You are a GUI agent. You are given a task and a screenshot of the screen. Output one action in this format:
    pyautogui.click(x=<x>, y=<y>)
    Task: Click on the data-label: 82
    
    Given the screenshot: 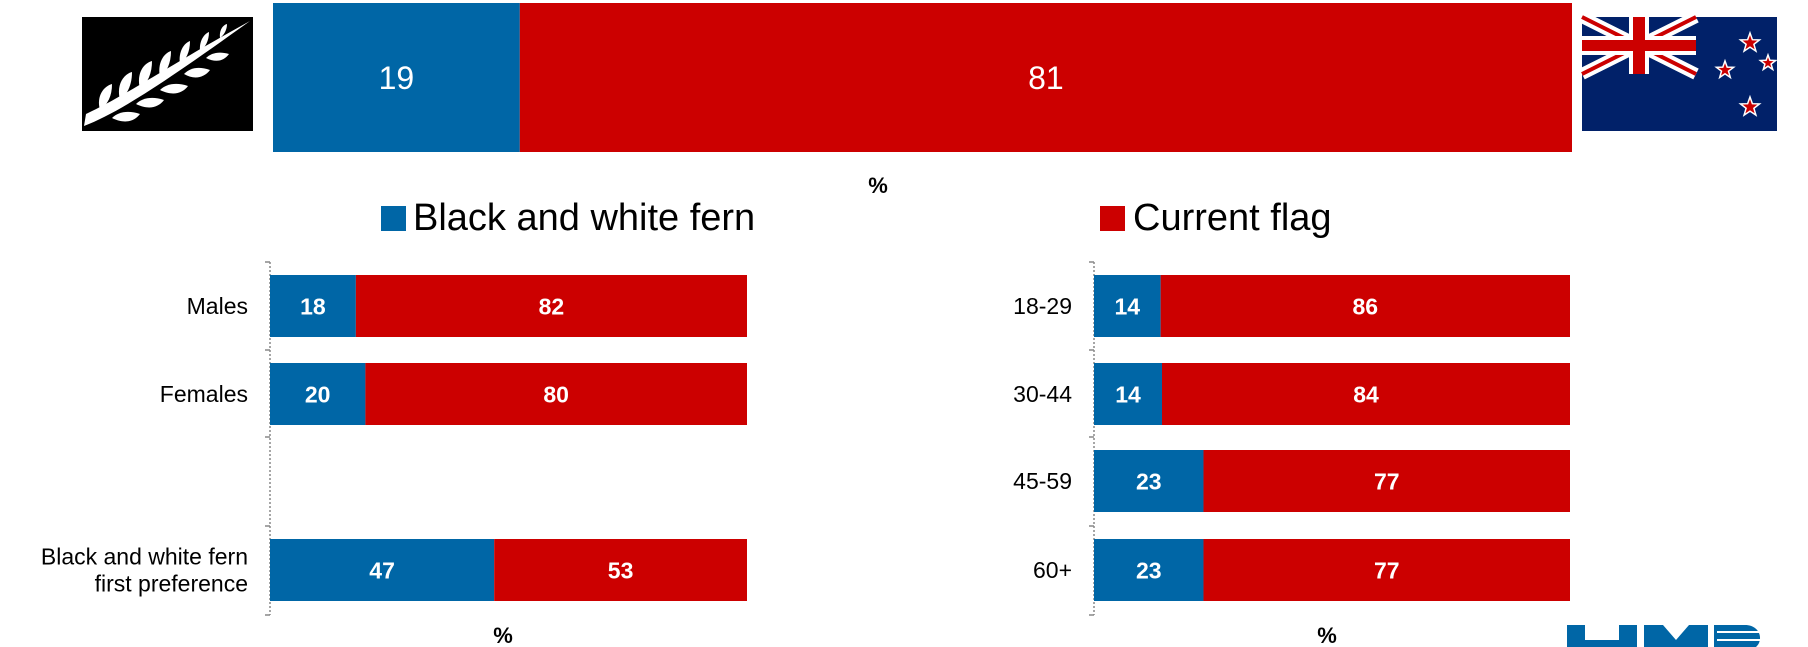 What is the action you would take?
    pyautogui.click(x=552, y=306)
    